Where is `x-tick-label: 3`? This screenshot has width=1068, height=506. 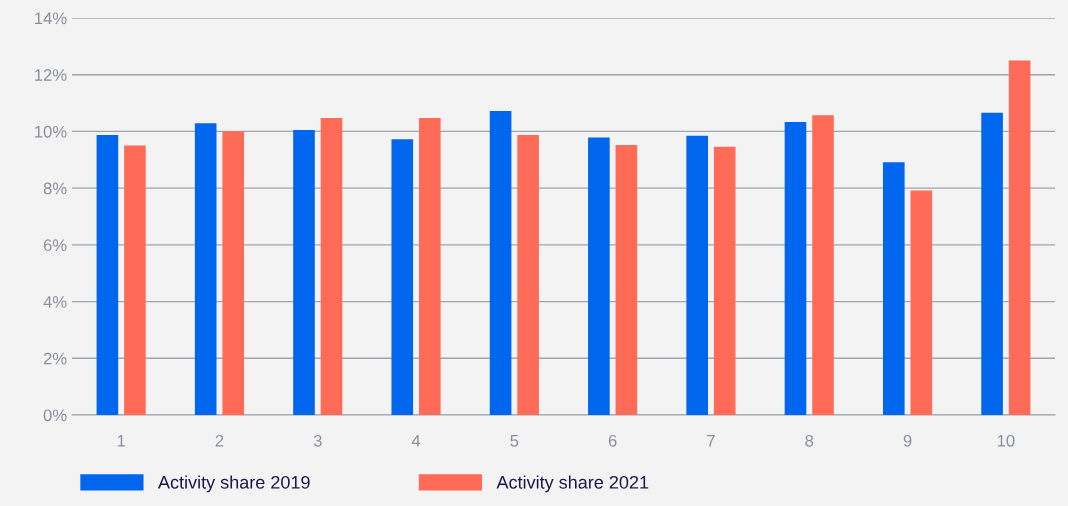
x-tick-label: 3 is located at coordinates (317, 440).